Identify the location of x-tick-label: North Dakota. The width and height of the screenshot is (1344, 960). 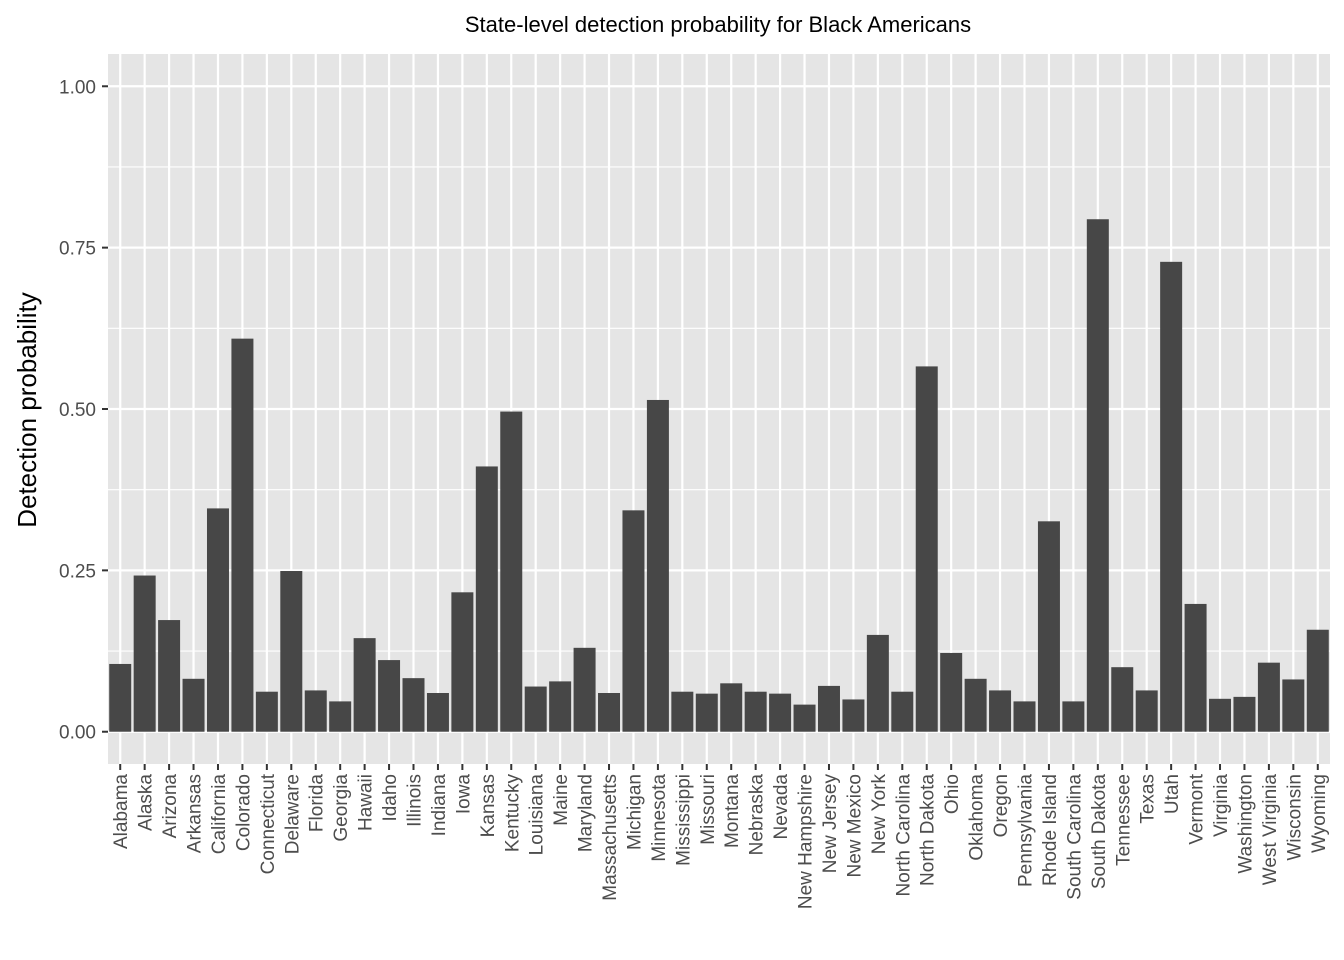
(928, 830).